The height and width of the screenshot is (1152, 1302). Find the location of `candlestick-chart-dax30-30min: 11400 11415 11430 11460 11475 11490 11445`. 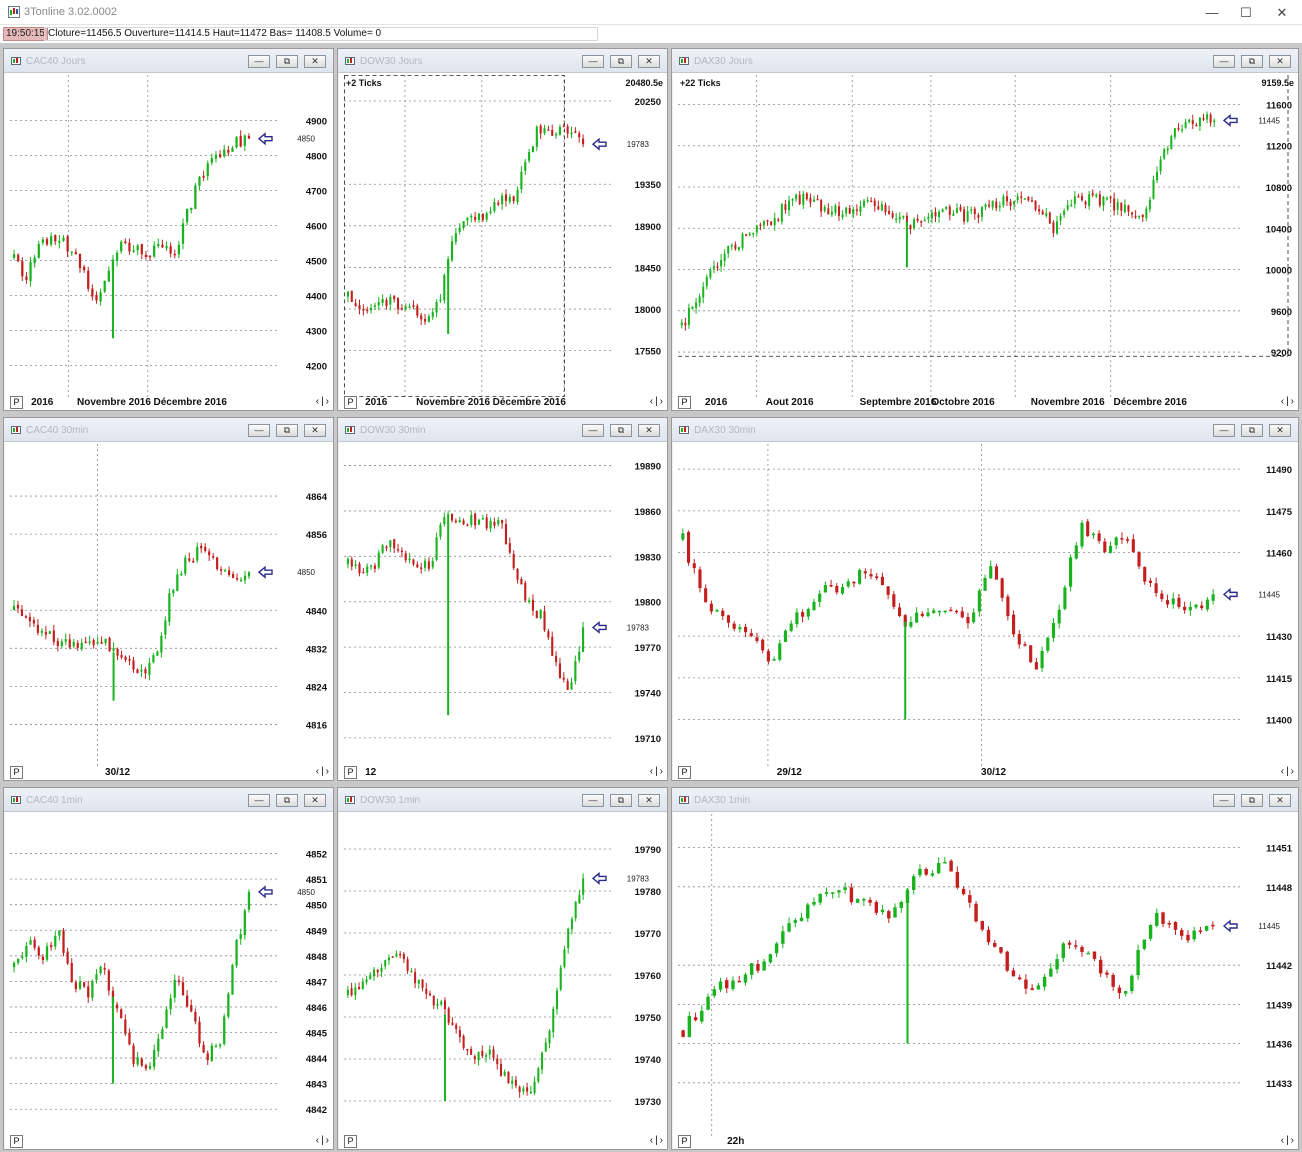

candlestick-chart-dax30-30min: 11400 11415 11430 11460 11475 11490 11445 is located at coordinates (988, 605).